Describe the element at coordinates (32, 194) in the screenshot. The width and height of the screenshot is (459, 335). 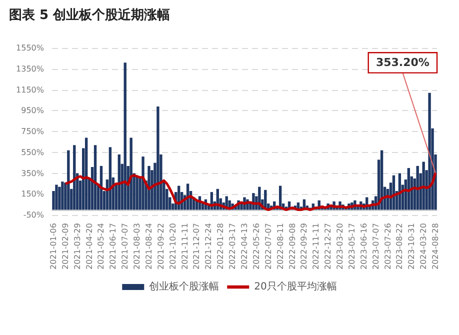
I see `y-tick-label: 150%` at that location.